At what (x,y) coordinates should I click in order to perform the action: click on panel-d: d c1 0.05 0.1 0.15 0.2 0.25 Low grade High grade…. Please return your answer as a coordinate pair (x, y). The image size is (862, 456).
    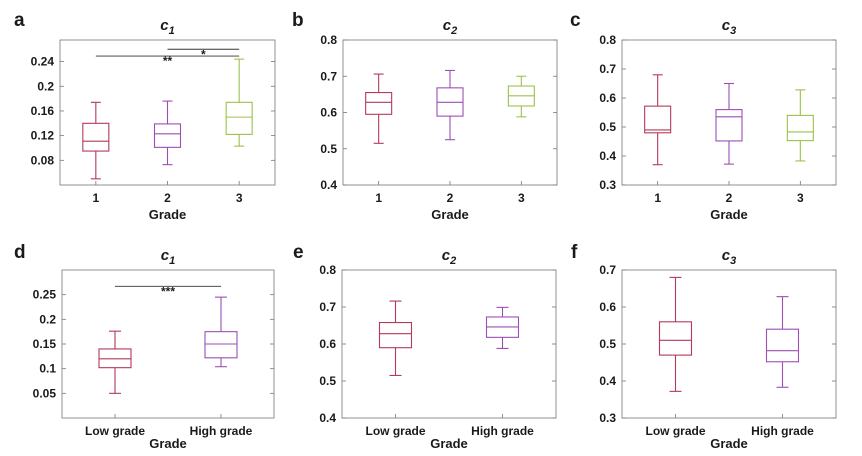
    Looking at the image, I should click on (144, 346).